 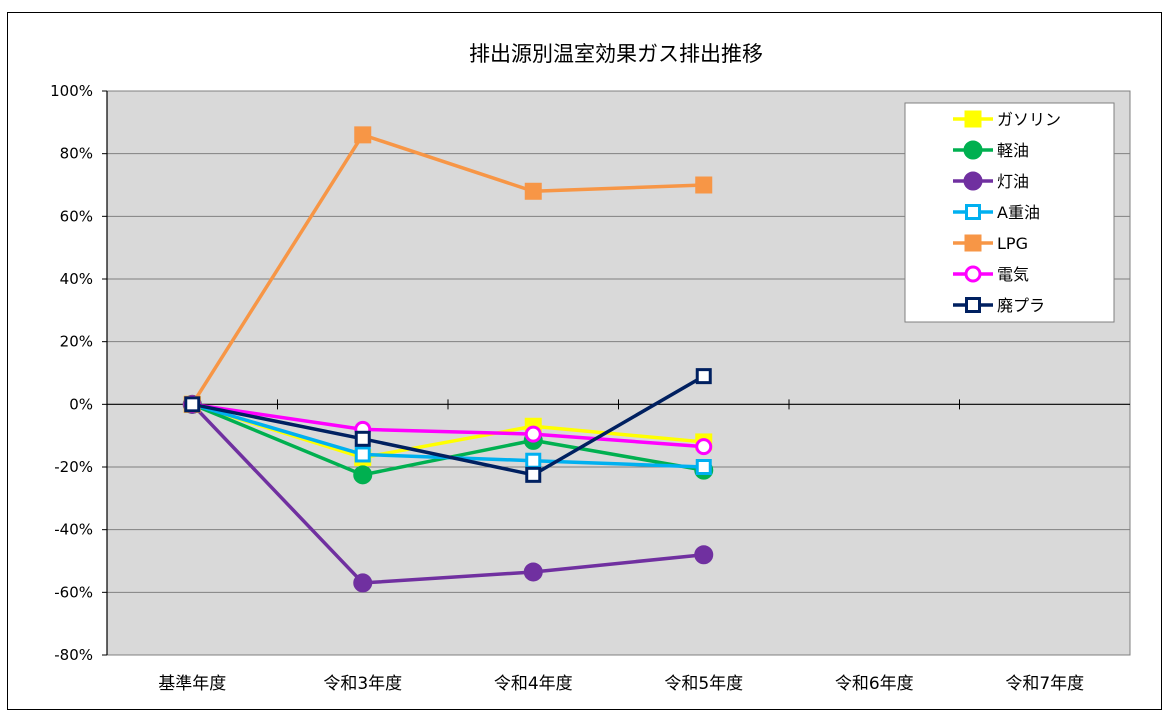 I want to click on x-tick-label: 令和3年度, so click(x=362, y=684).